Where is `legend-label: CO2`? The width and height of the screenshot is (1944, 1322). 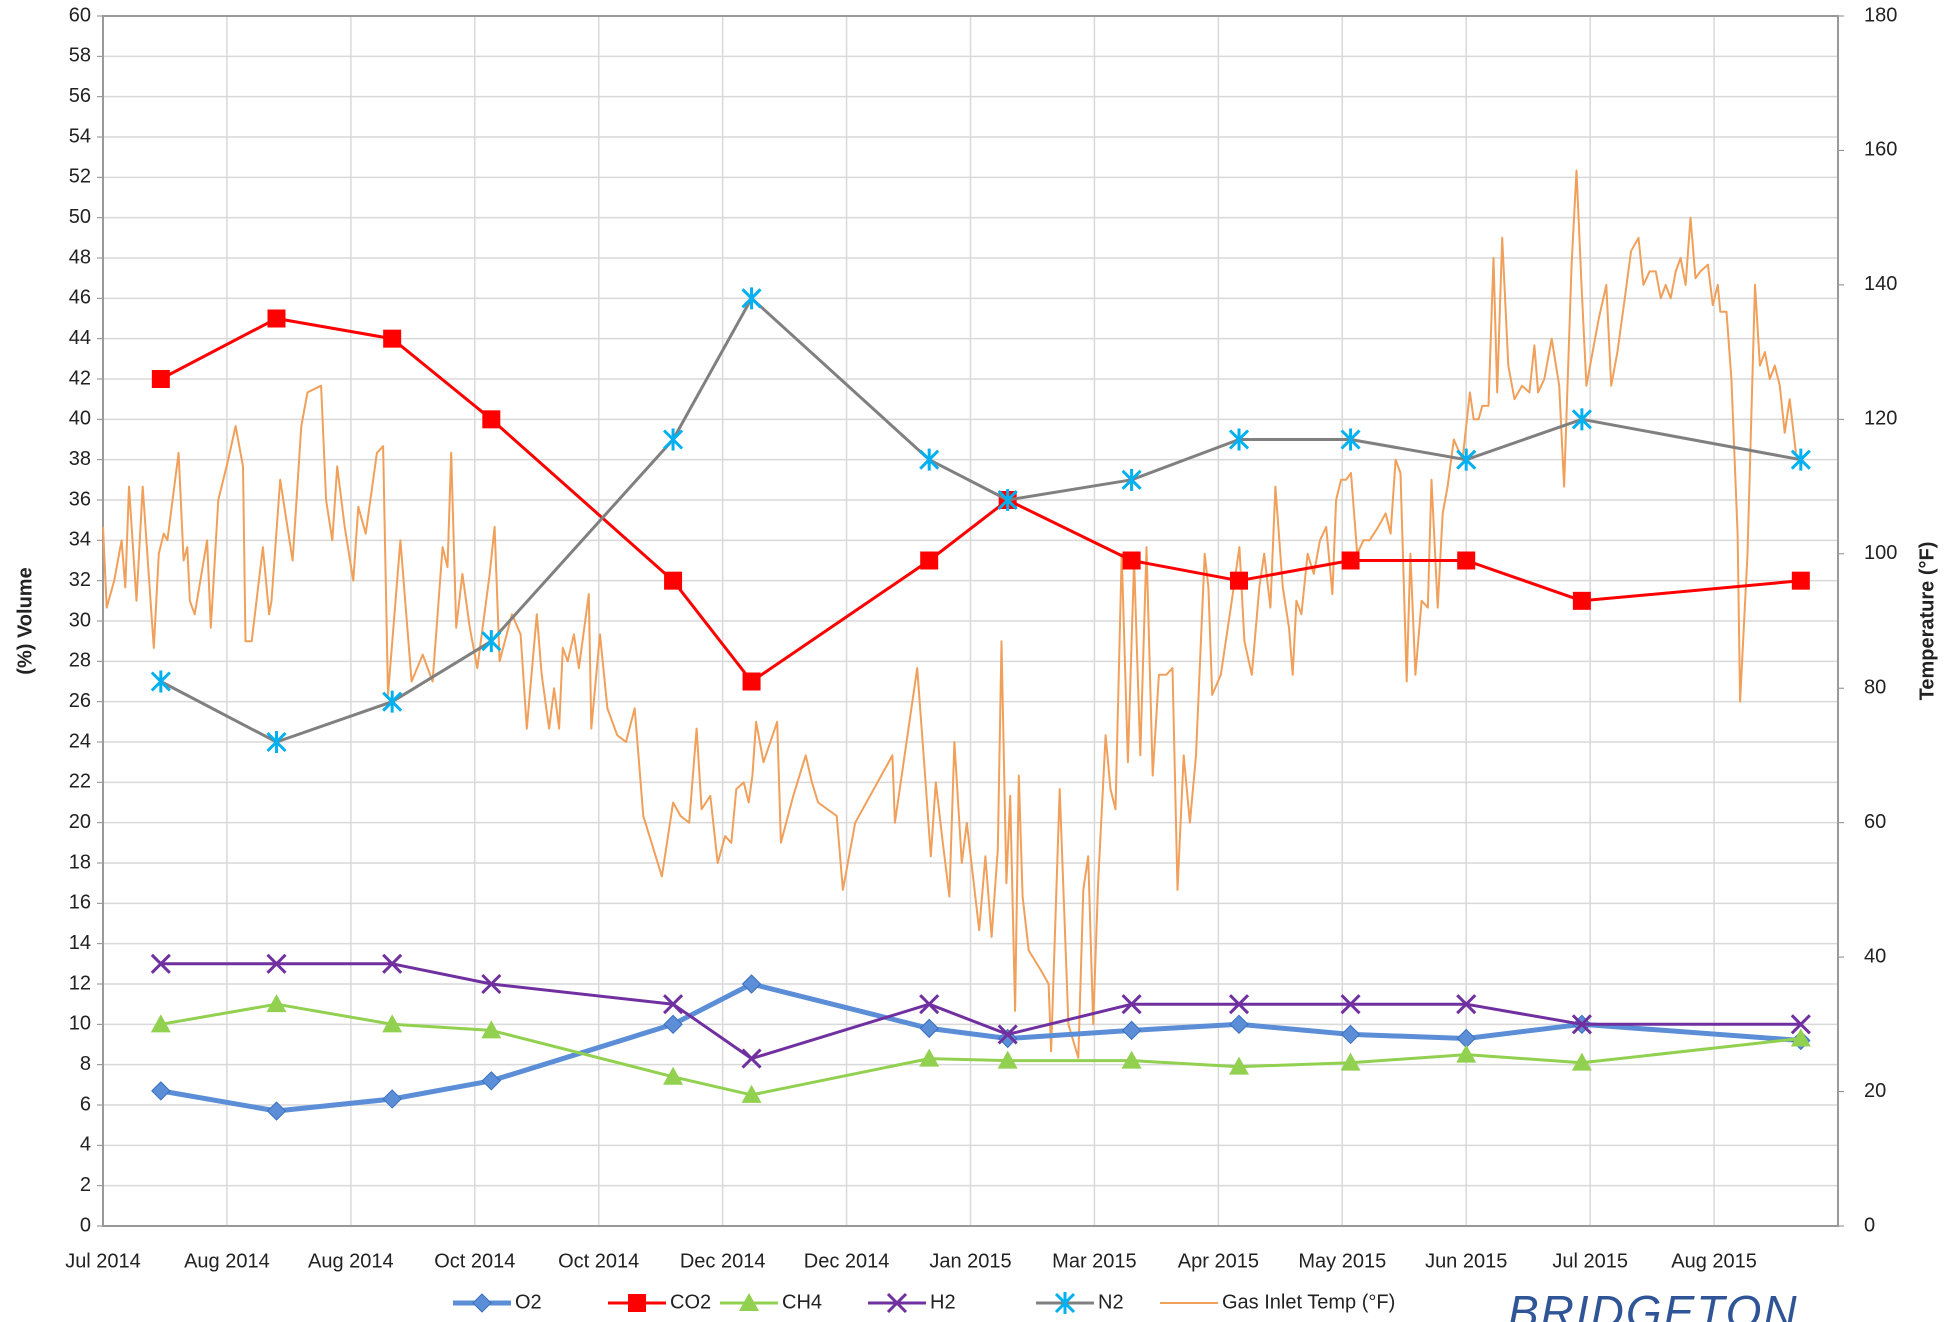 legend-label: CO2 is located at coordinates (690, 1302).